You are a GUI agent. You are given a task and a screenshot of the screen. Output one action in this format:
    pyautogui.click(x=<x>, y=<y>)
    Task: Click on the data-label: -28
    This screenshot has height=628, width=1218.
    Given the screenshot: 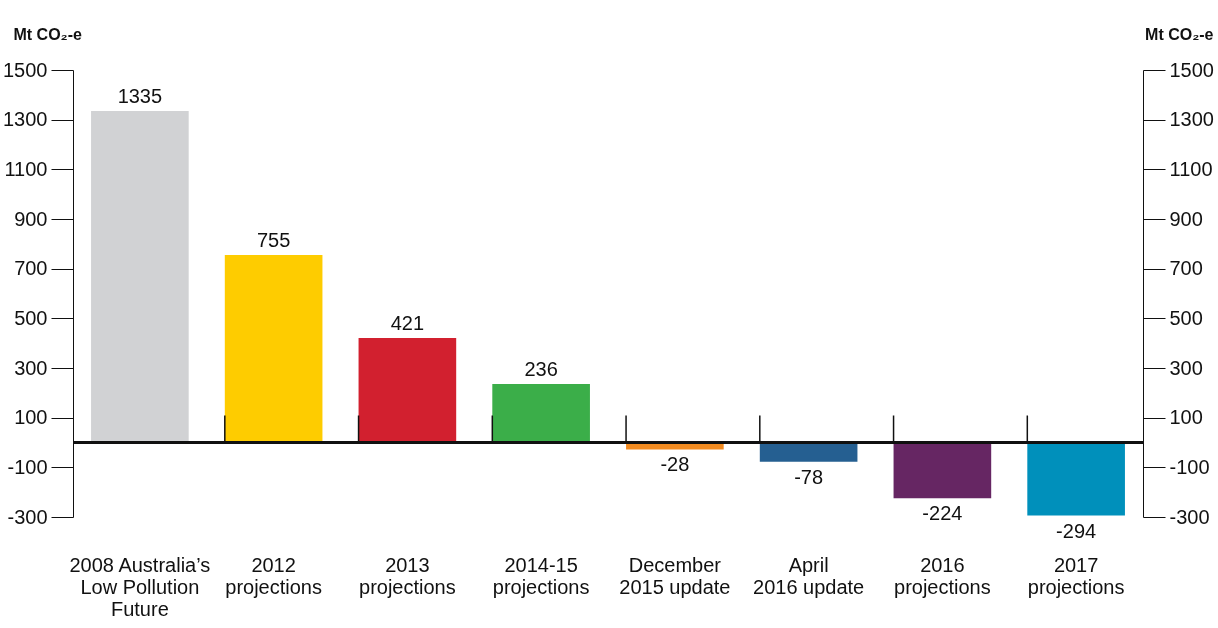 What is the action you would take?
    pyautogui.click(x=675, y=464)
    